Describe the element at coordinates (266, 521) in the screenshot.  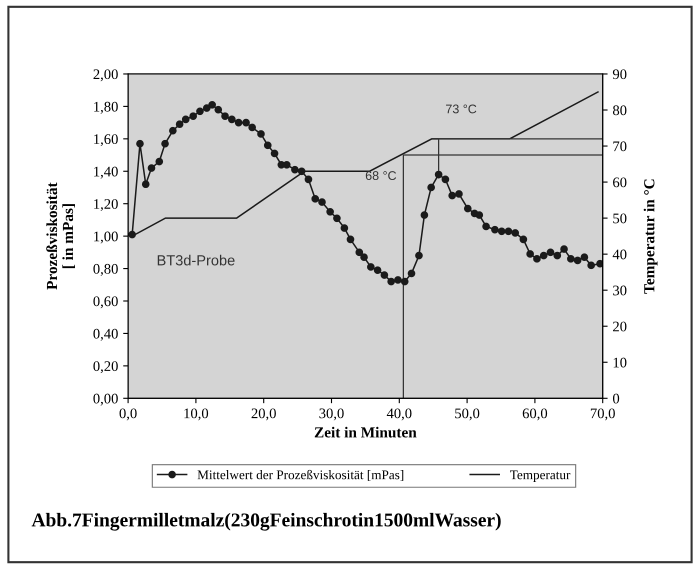
I see `caption: Abb.7Fingermilletmalz(230gFeinschrotin1500mlWasser)` at that location.